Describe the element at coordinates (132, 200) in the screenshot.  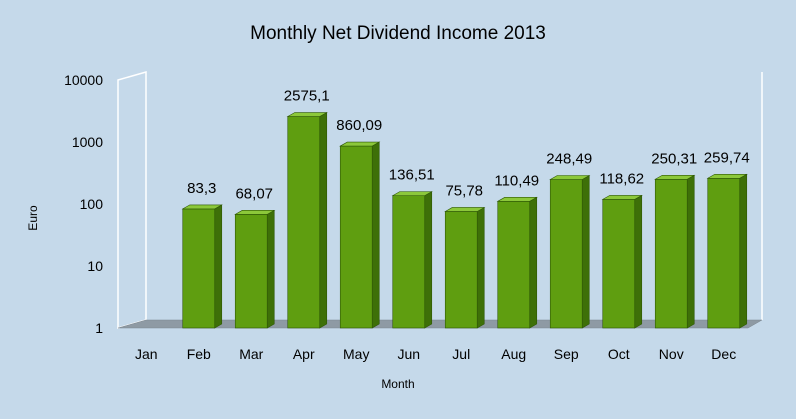
I see `back-left-wall` at that location.